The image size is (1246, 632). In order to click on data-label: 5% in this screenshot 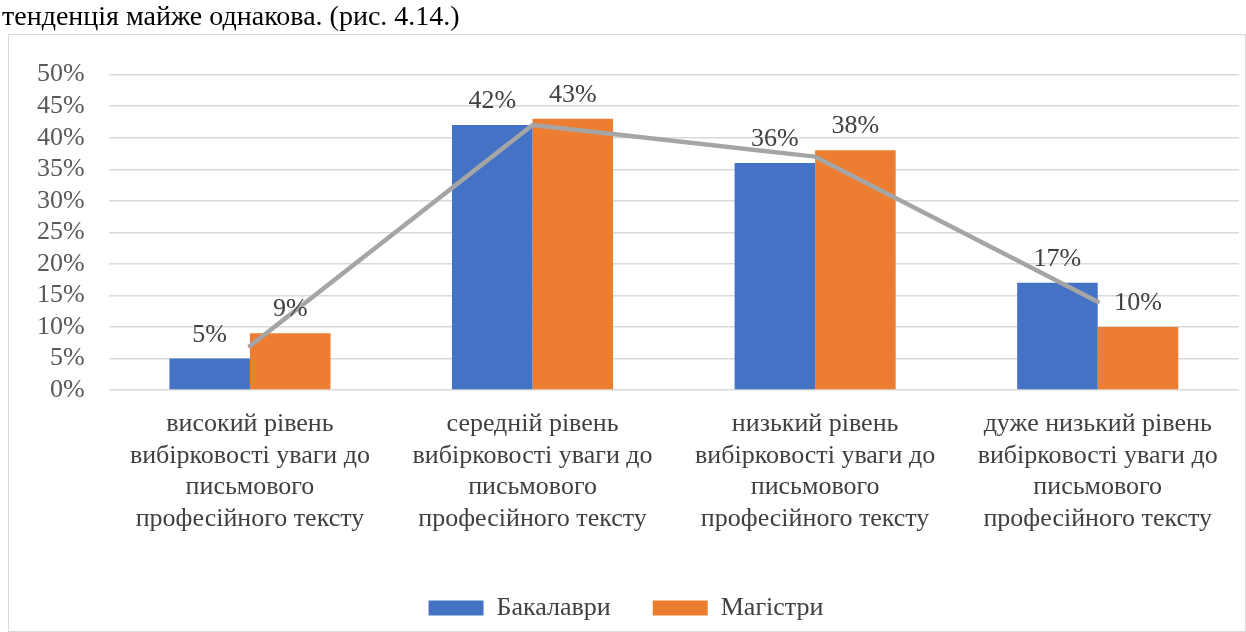, I will do `click(210, 333)`.